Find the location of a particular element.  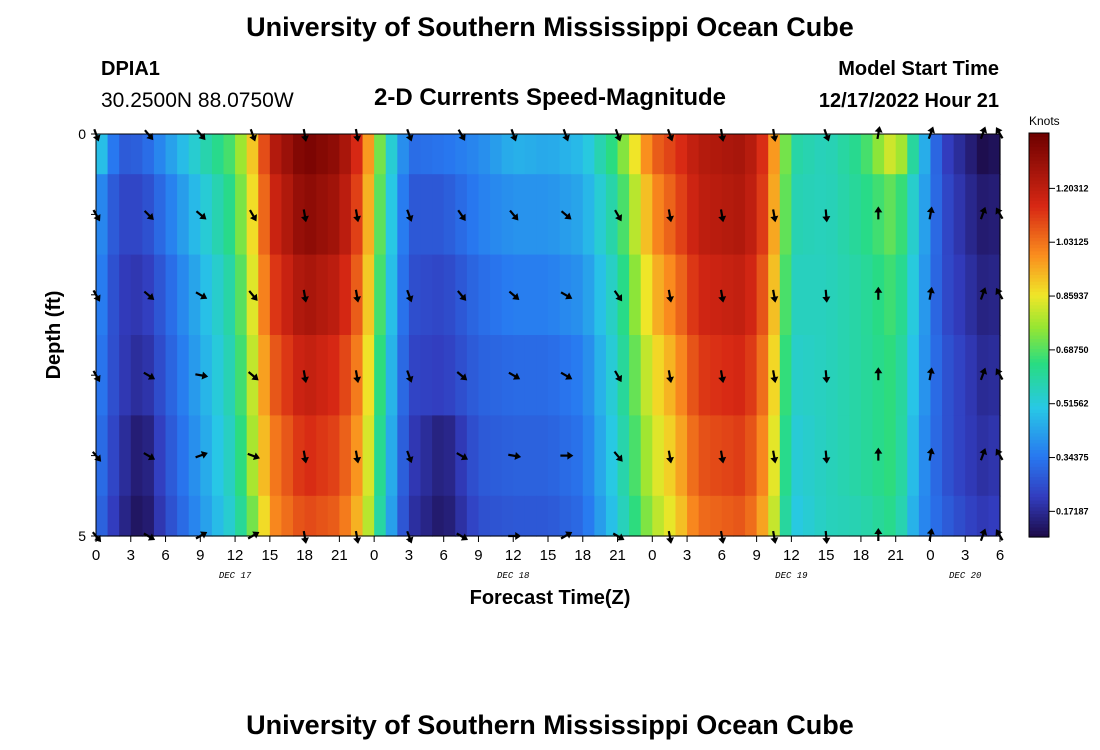

x-tick-label: 12 is located at coordinates (235, 555).